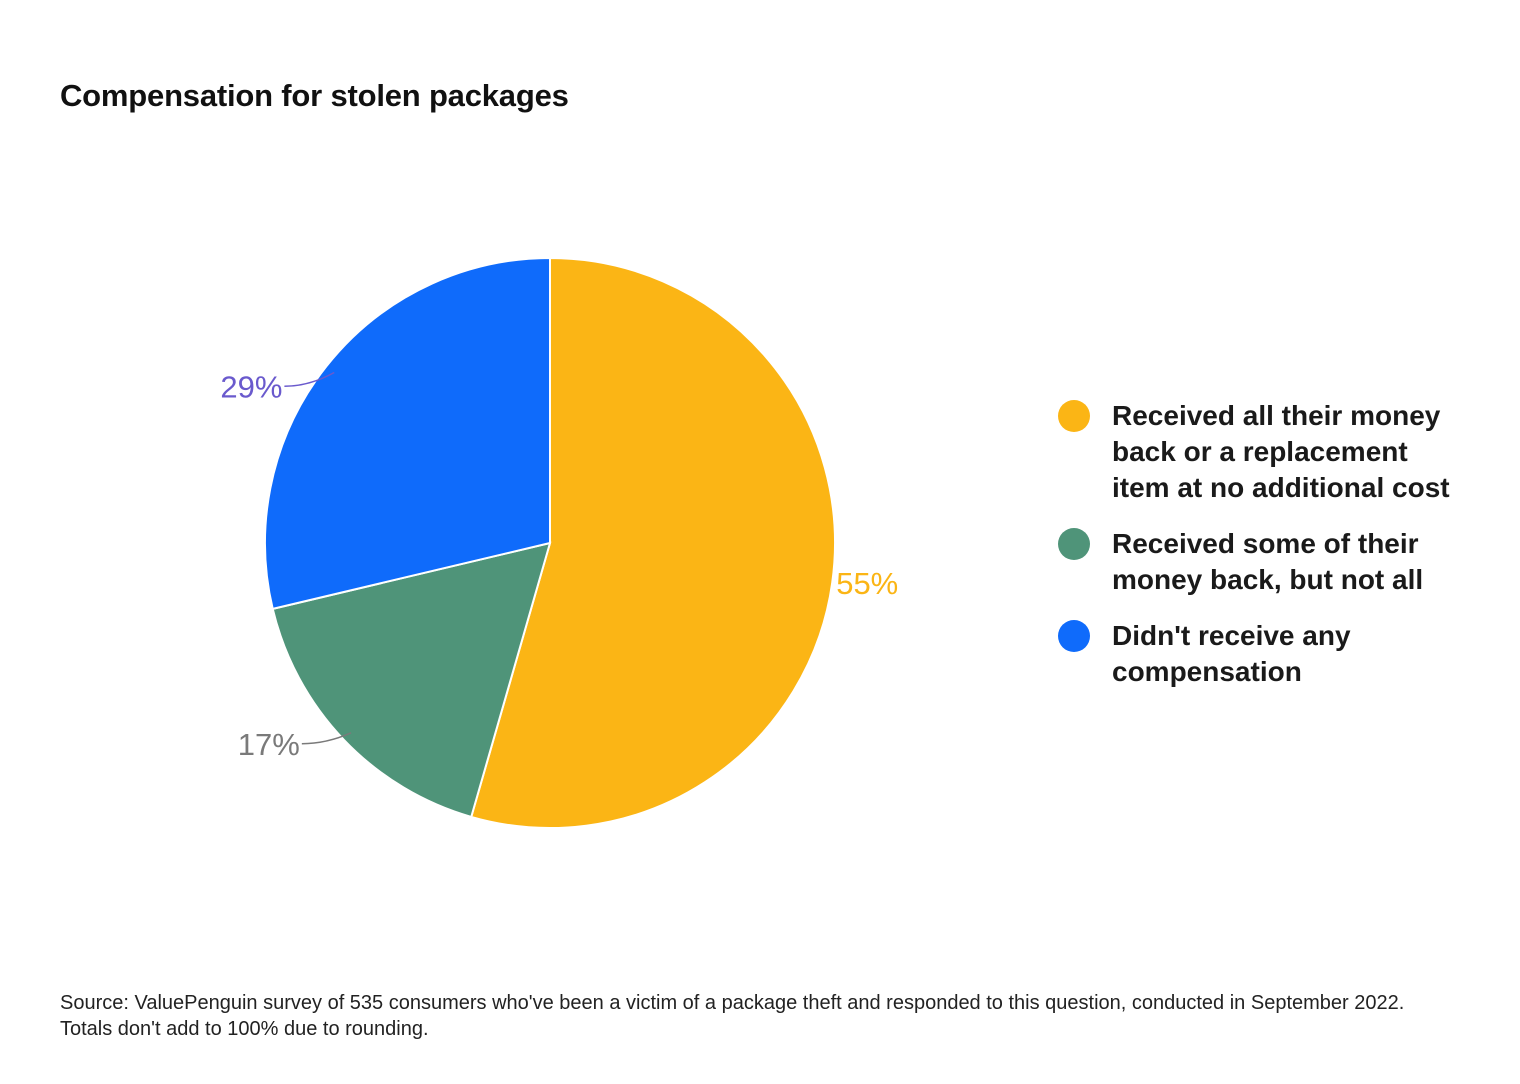  Describe the element at coordinates (1231, 653) in the screenshot. I see `legend-label-no-compensation: Didn't receive any compensation` at that location.